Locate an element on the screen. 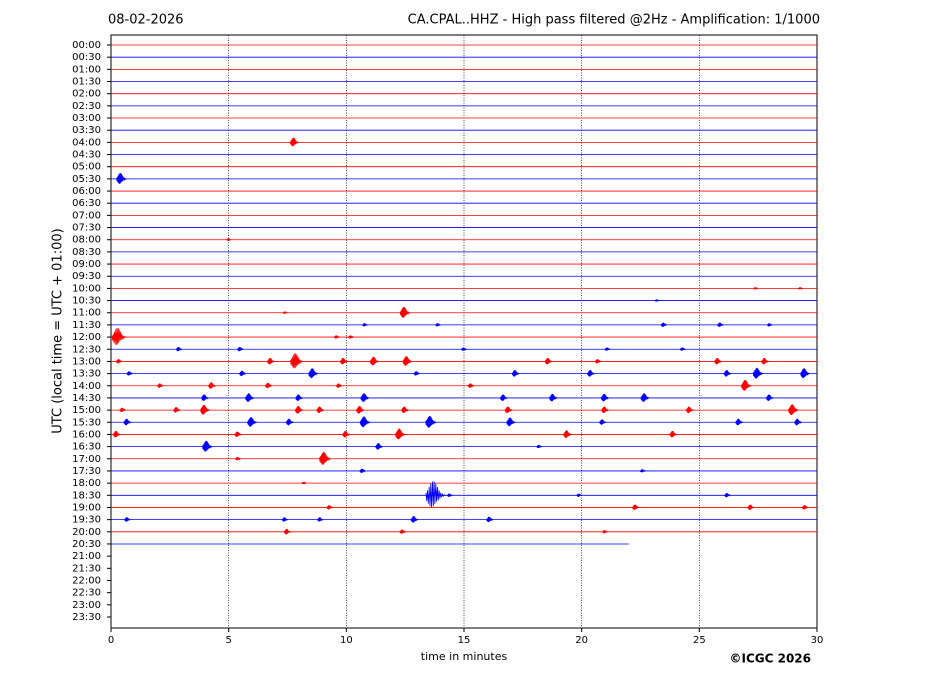 This screenshot has height=696, width=927. y-tick-label: 00:00 is located at coordinates (86, 45).